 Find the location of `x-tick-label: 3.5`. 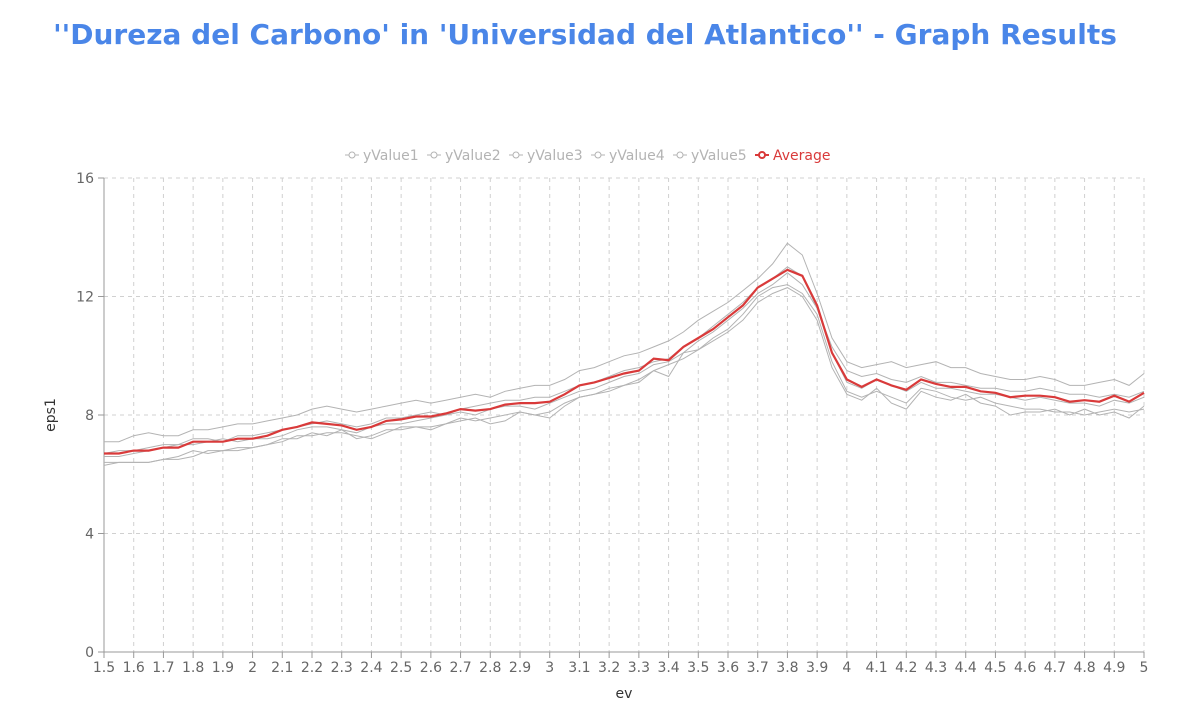

x-tick-label: 3.5 is located at coordinates (698, 668).